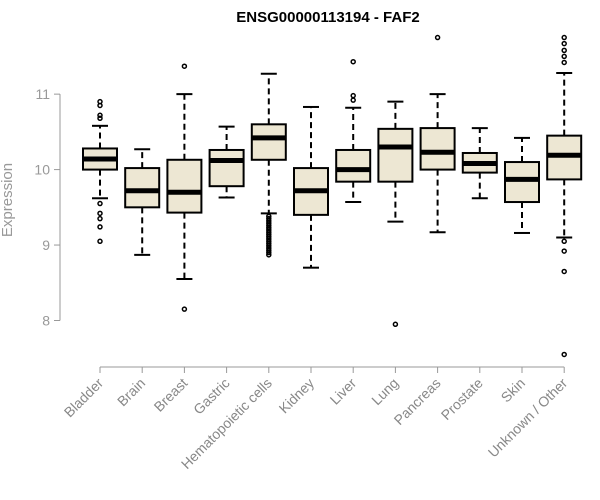 The image size is (600, 500). Describe the element at coordinates (327, 17) in the screenshot. I see `chart-title: ENSG00000113194 - FAF2` at that location.